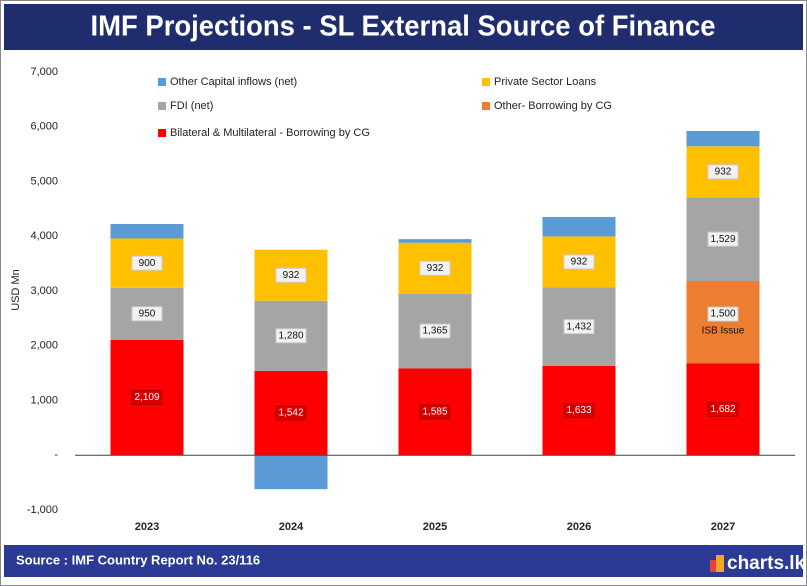  Describe the element at coordinates (403, 561) in the screenshot. I see `footer-bar` at that location.